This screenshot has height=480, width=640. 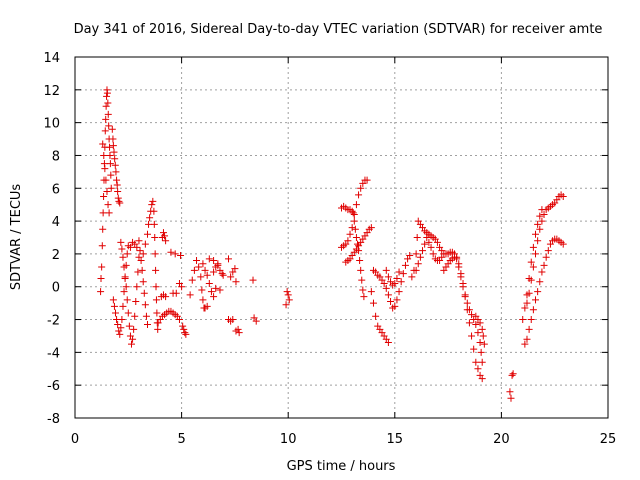 I want to click on y-tick-label: 6, so click(x=56, y=189).